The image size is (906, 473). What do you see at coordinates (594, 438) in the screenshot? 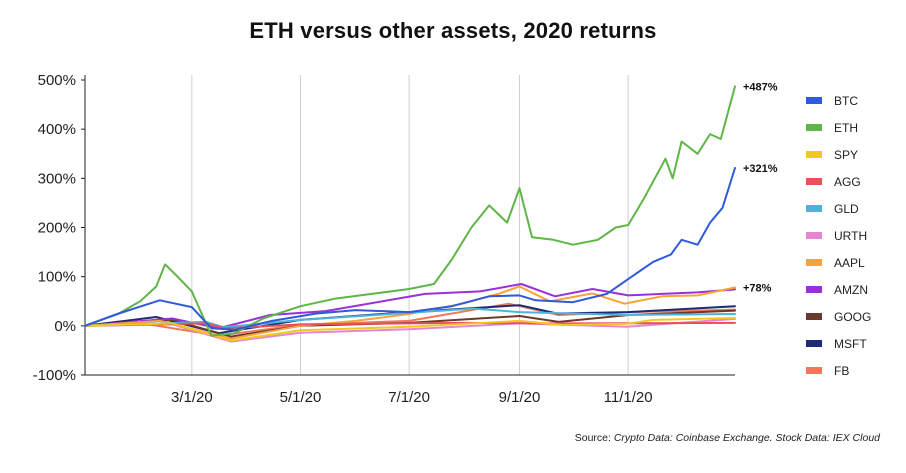
I see `source-prefix: Source:` at bounding box center [594, 438].